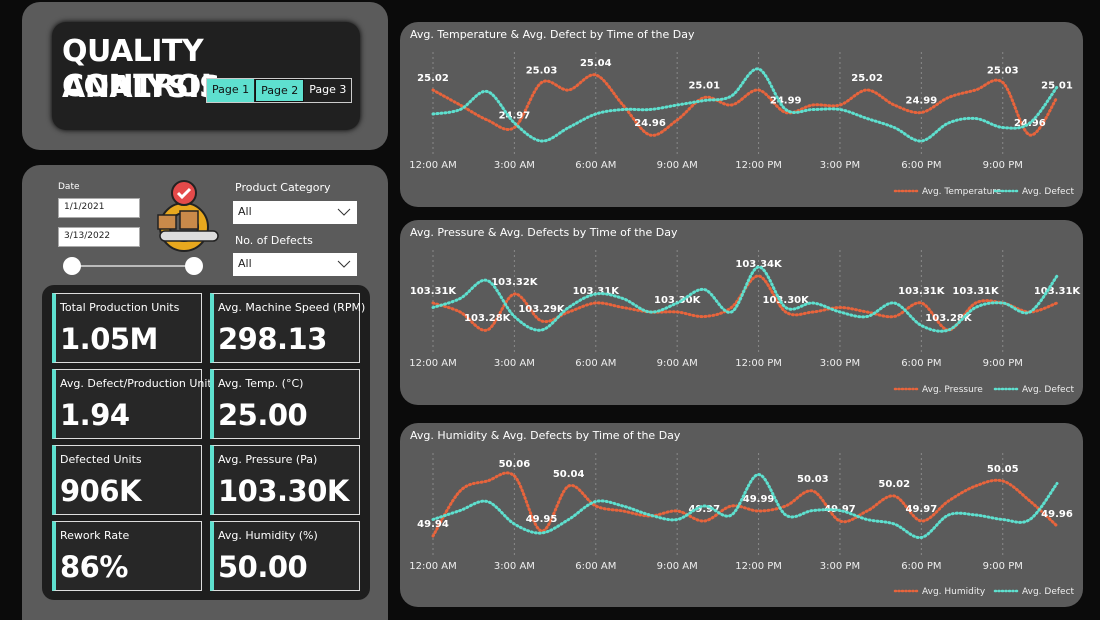 This screenshot has width=1100, height=620. What do you see at coordinates (759, 264) in the screenshot?
I see `data-label: 103.34K` at bounding box center [759, 264].